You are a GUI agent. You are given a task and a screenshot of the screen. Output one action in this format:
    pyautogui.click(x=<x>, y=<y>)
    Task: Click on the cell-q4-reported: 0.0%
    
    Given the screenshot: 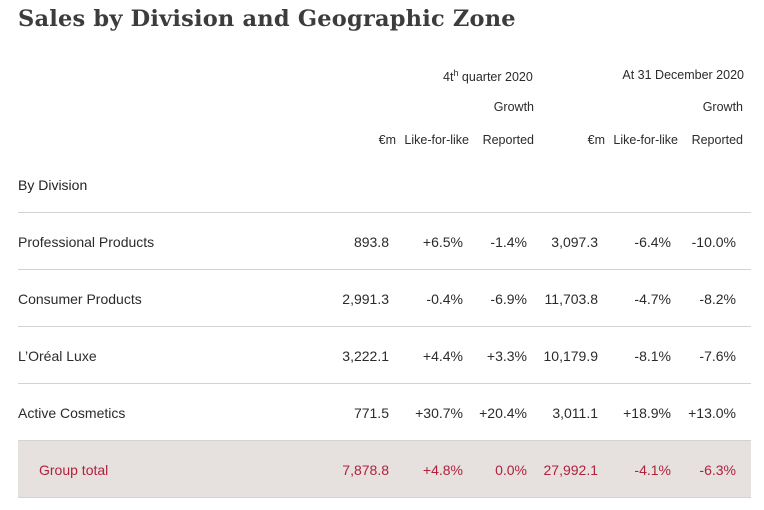 What is the action you would take?
    pyautogui.click(x=511, y=470)
    